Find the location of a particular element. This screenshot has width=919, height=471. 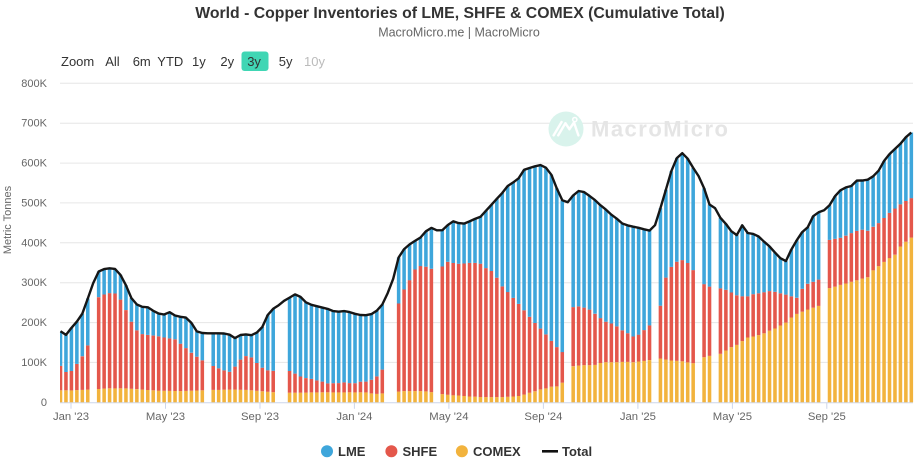

svg-text: 500K is located at coordinates (34, 203).